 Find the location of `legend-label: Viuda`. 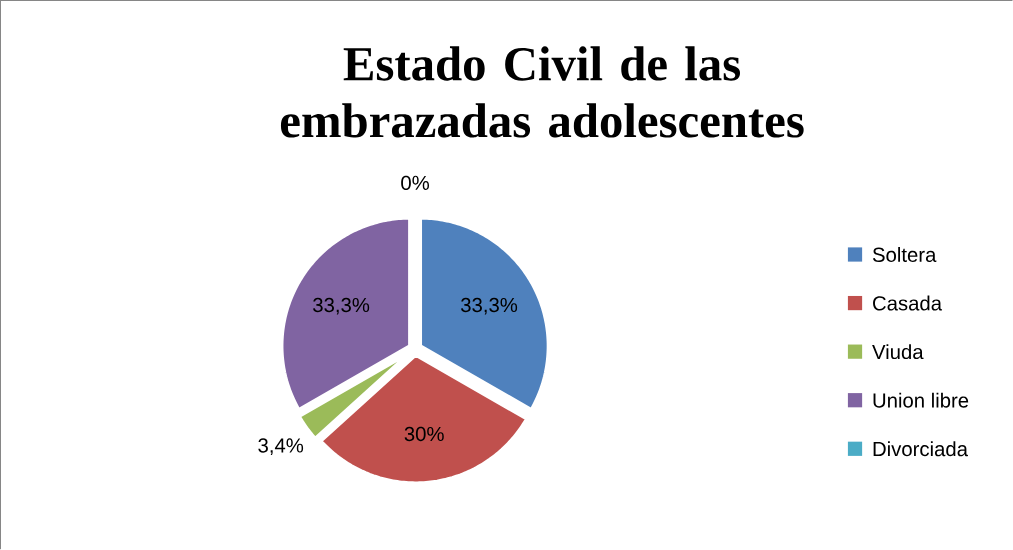

legend-label: Viuda is located at coordinates (898, 352).